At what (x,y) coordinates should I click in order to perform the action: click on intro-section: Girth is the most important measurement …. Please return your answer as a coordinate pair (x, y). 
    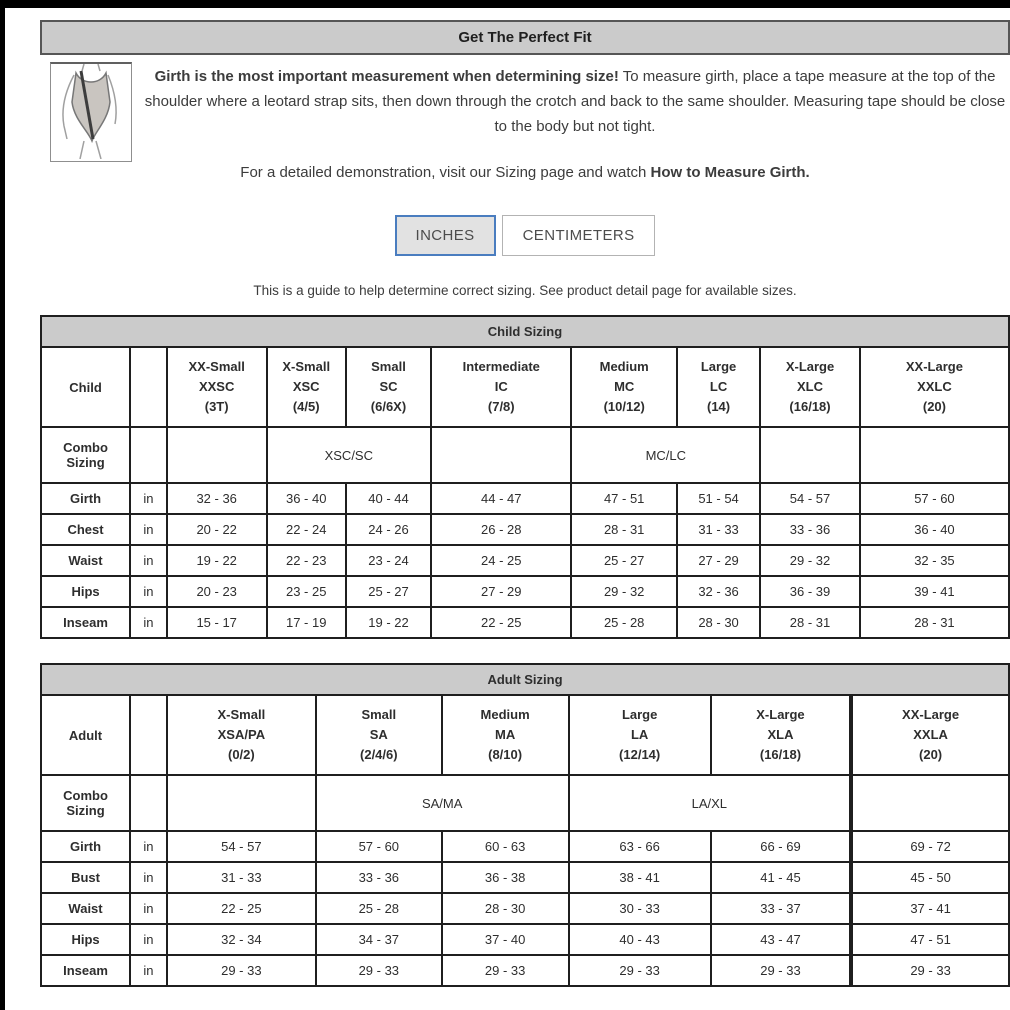
    Looking at the image, I should click on (525, 112).